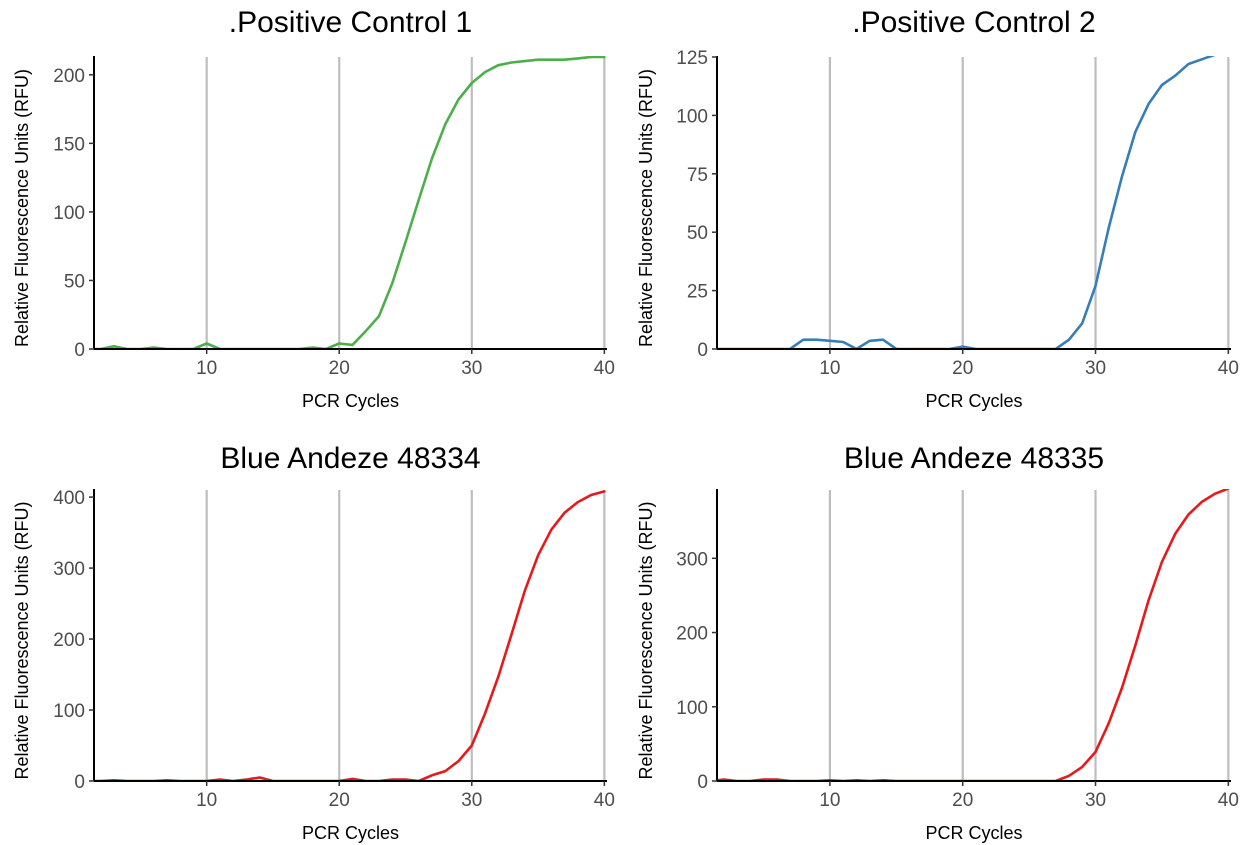  I want to click on y-tick-label: 25, so click(697, 292).